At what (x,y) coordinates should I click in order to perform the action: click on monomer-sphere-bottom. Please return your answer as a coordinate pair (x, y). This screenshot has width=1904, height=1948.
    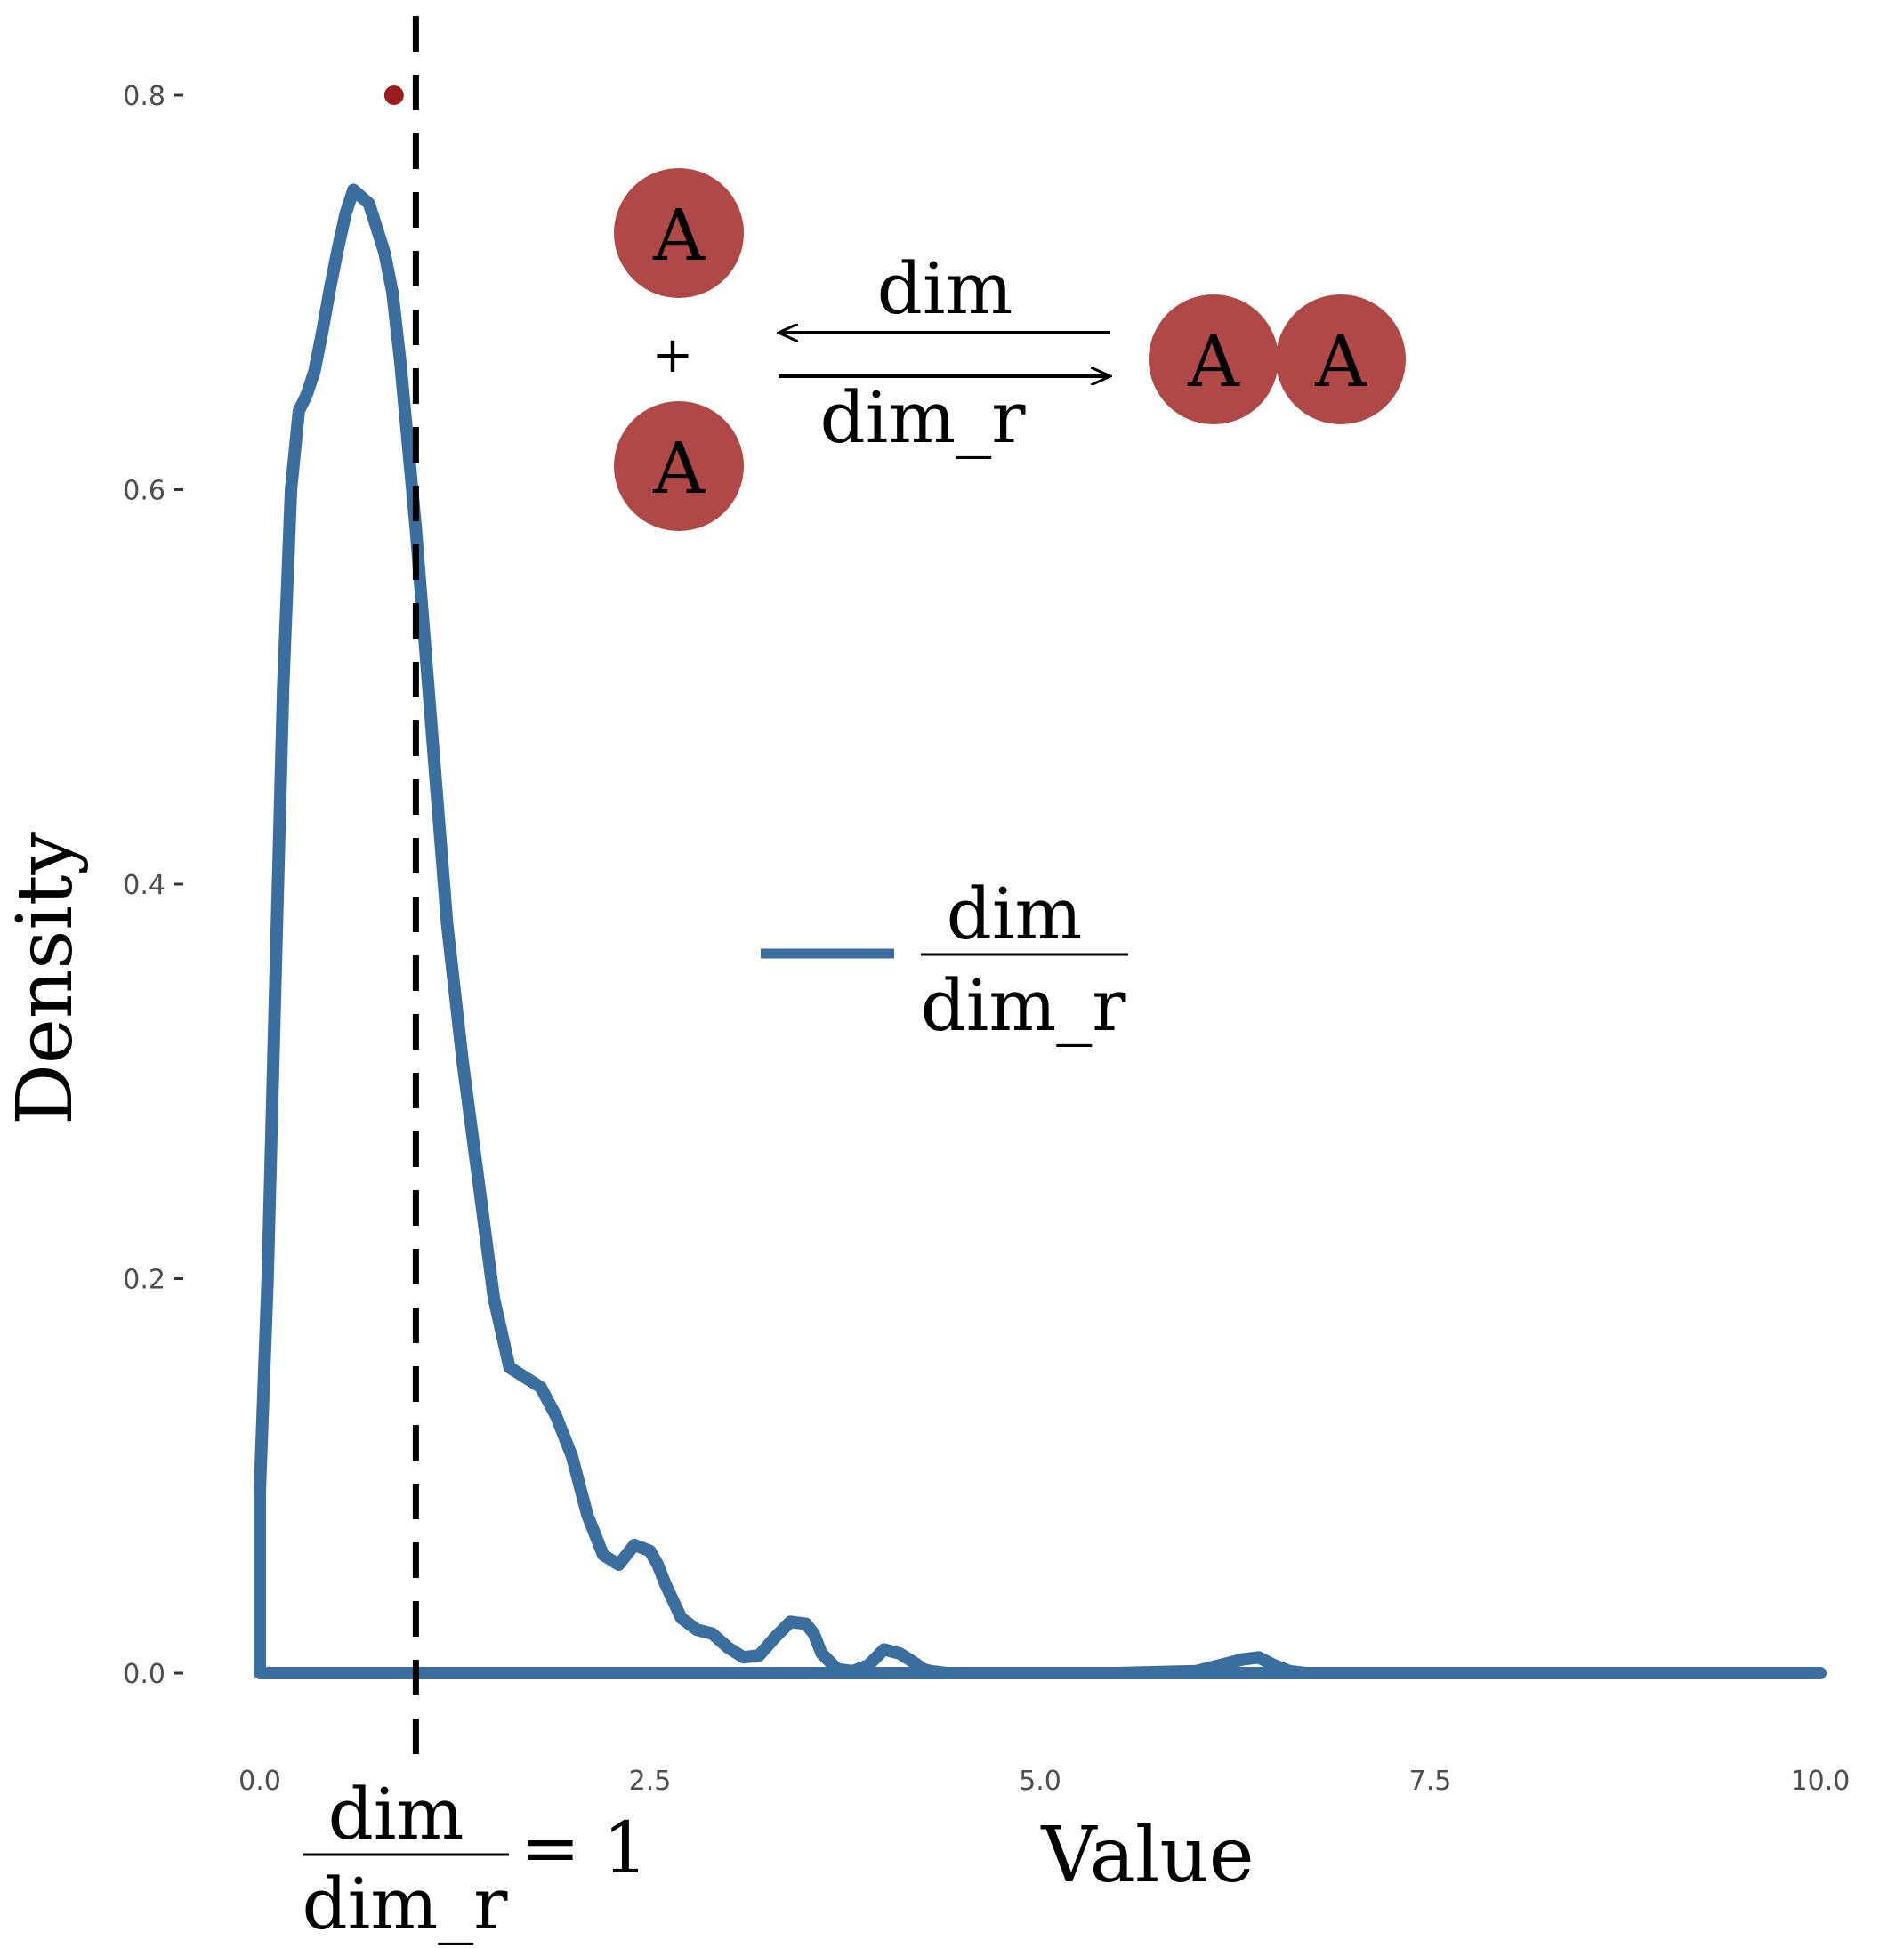
    Looking at the image, I should click on (679, 466).